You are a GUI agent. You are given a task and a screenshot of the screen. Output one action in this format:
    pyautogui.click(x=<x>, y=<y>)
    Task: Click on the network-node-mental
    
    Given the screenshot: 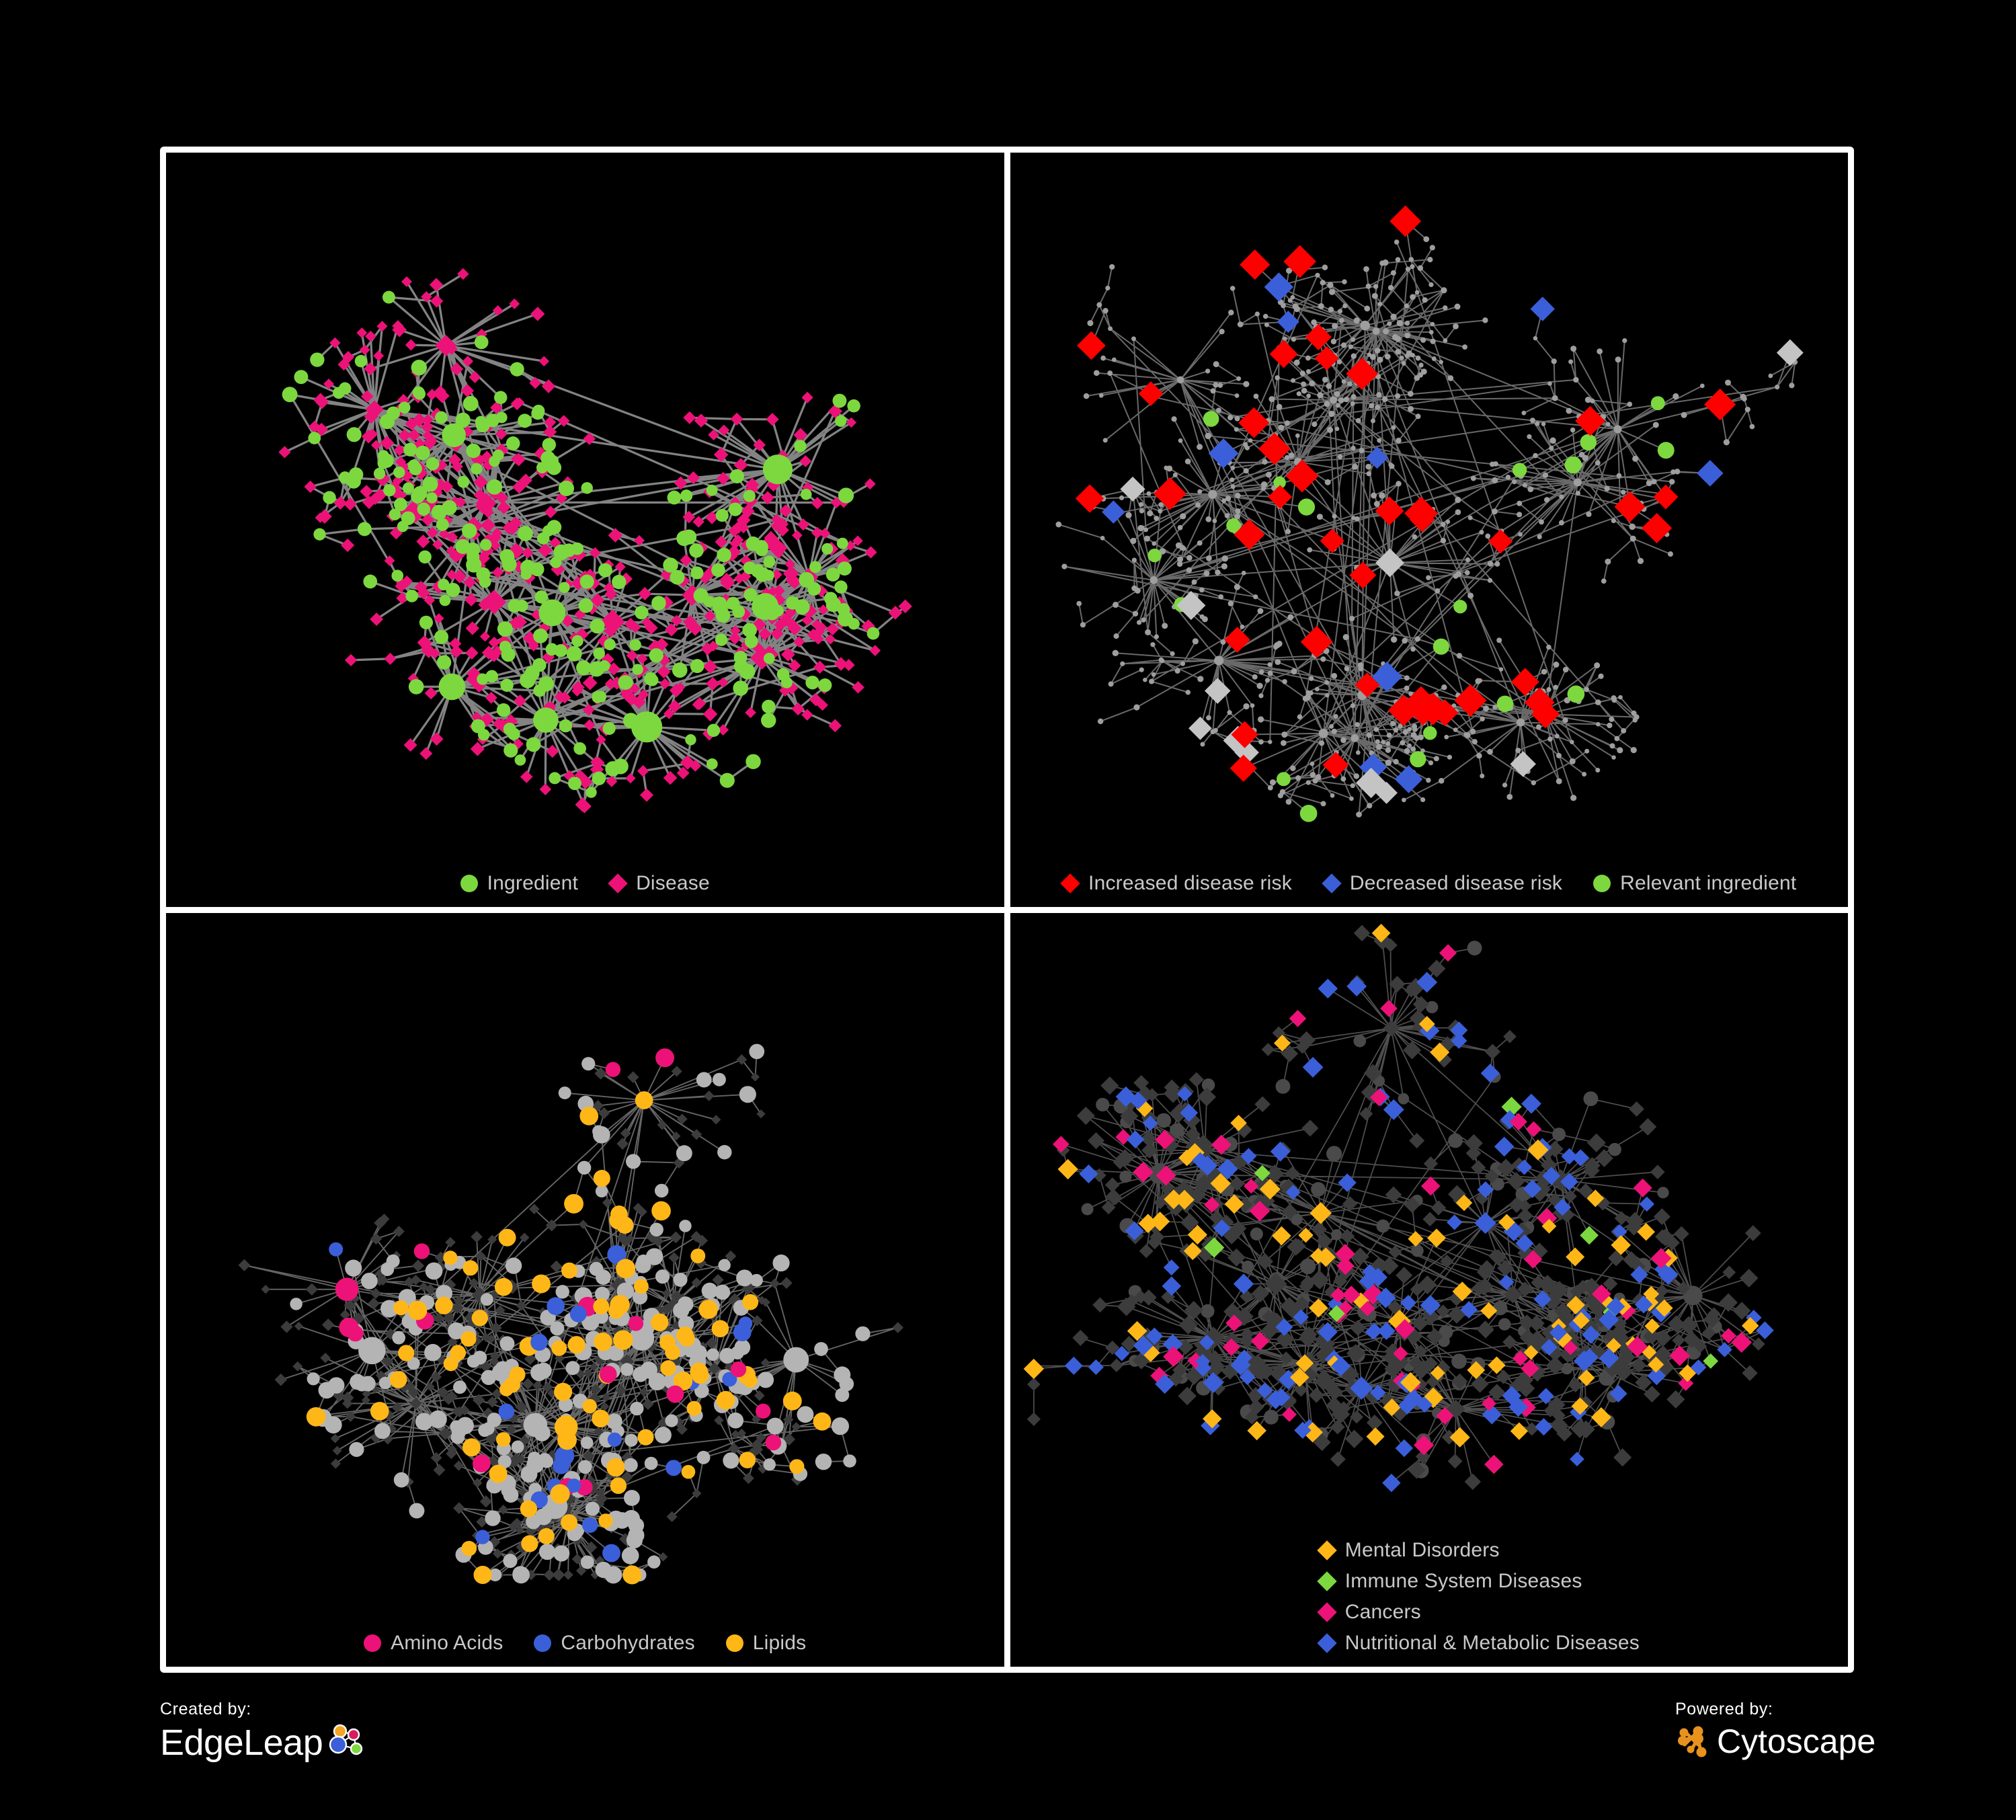 What is the action you would take?
    pyautogui.click(x=1392, y=1407)
    